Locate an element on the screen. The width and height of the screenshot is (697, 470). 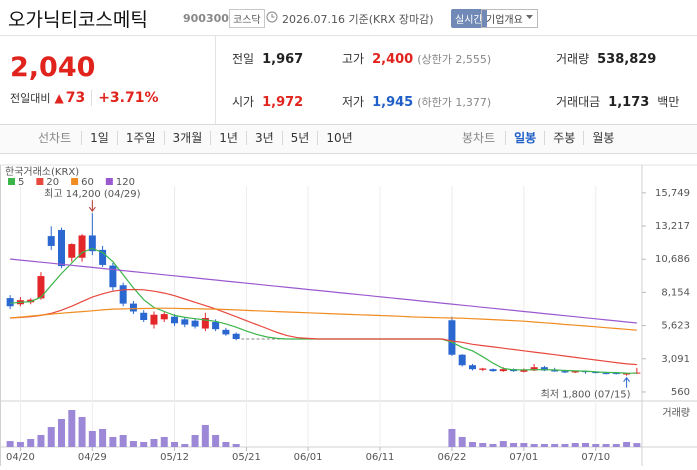
stat-unit: 백만 is located at coordinates (668, 102).